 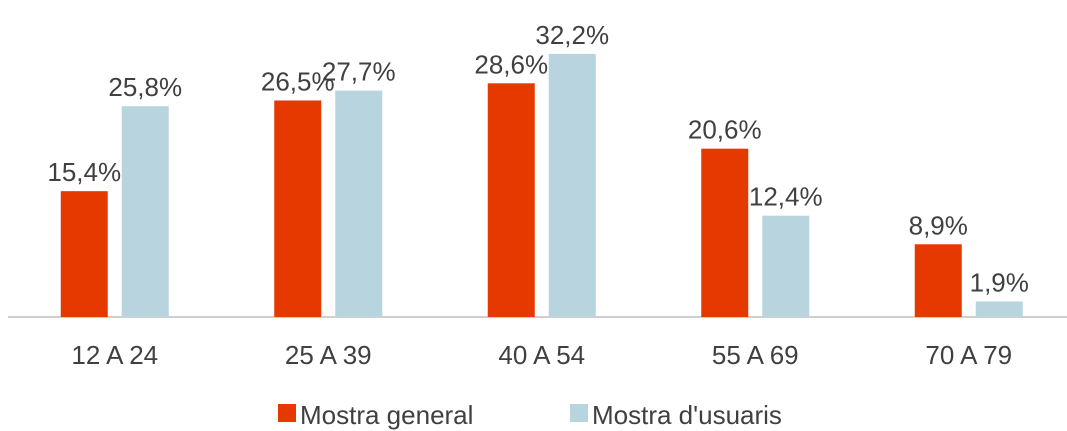 What do you see at coordinates (511, 64) in the screenshot?
I see `data-label: 28,6%` at bounding box center [511, 64].